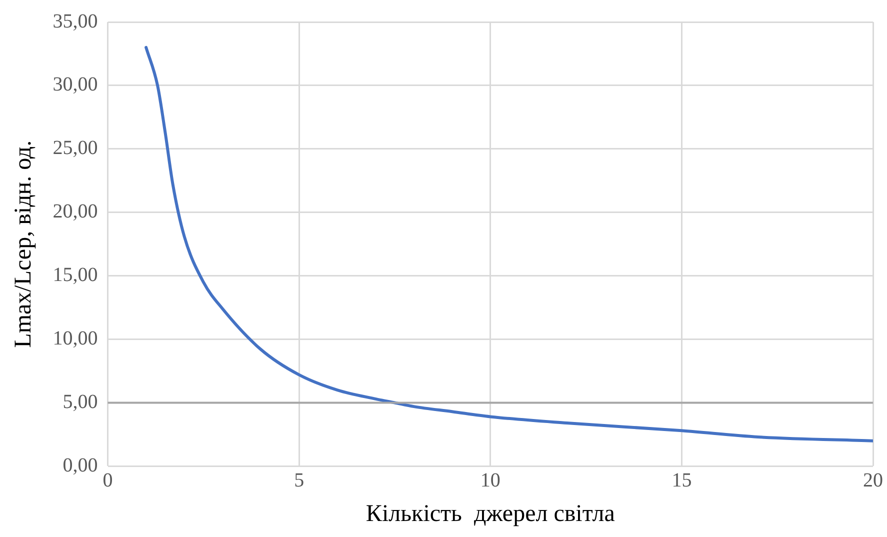 The image size is (887, 537). What do you see at coordinates (80, 465) in the screenshot?
I see `y-tick-label: 0,00` at bounding box center [80, 465].